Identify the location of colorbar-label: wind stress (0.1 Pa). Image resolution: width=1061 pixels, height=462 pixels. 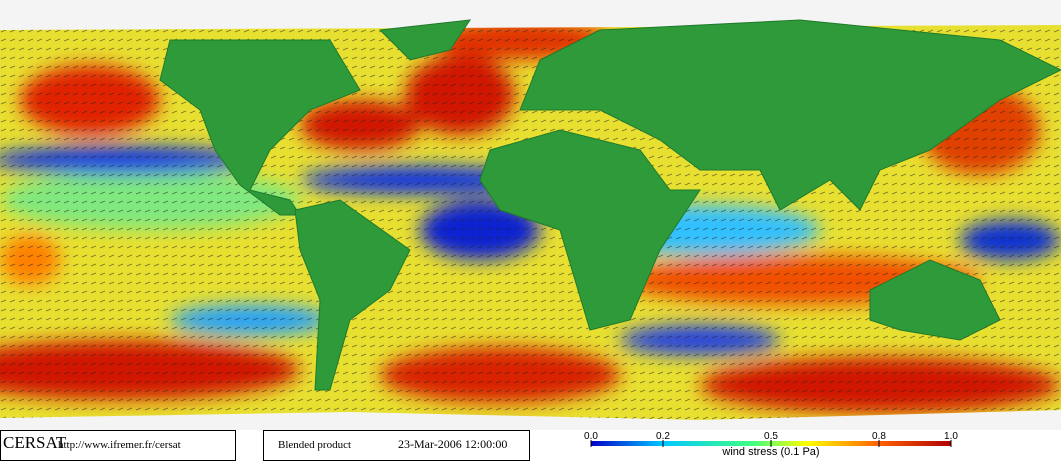
(770, 452).